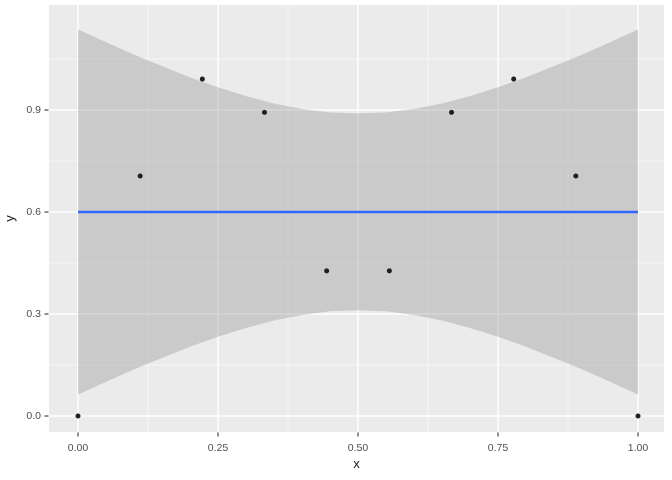  What do you see at coordinates (218, 448) in the screenshot?
I see `x-tick-label: 0.25` at bounding box center [218, 448].